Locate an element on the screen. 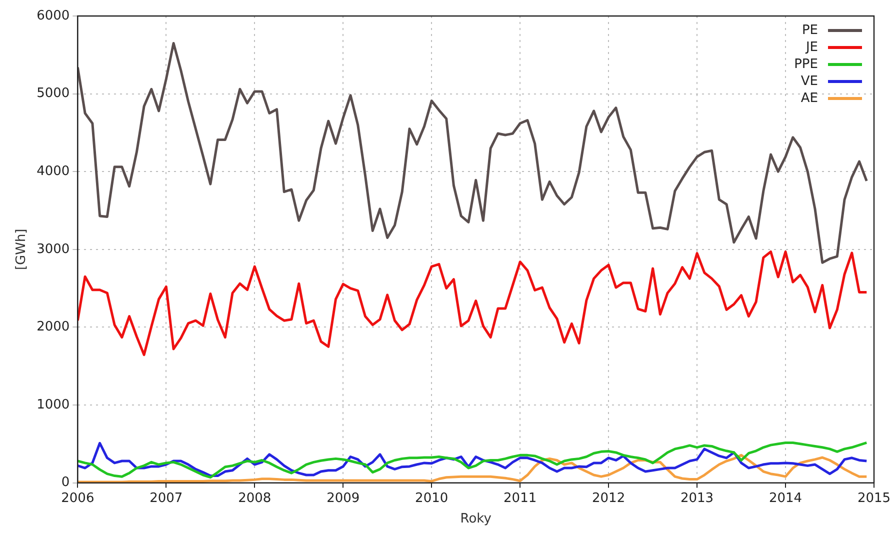 Image resolution: width=896 pixels, height=533 pixels. legend-label: VE is located at coordinates (809, 81).